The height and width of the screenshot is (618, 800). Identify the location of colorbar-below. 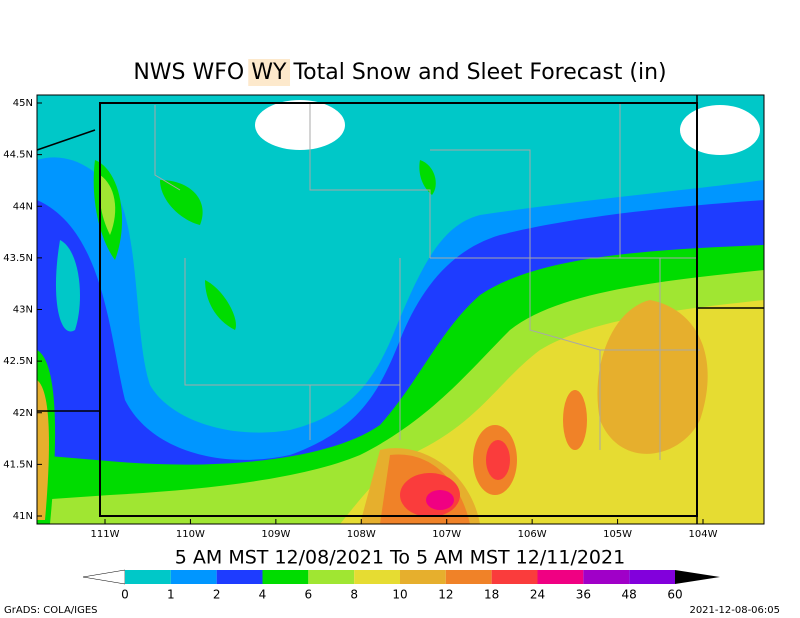
(104, 577).